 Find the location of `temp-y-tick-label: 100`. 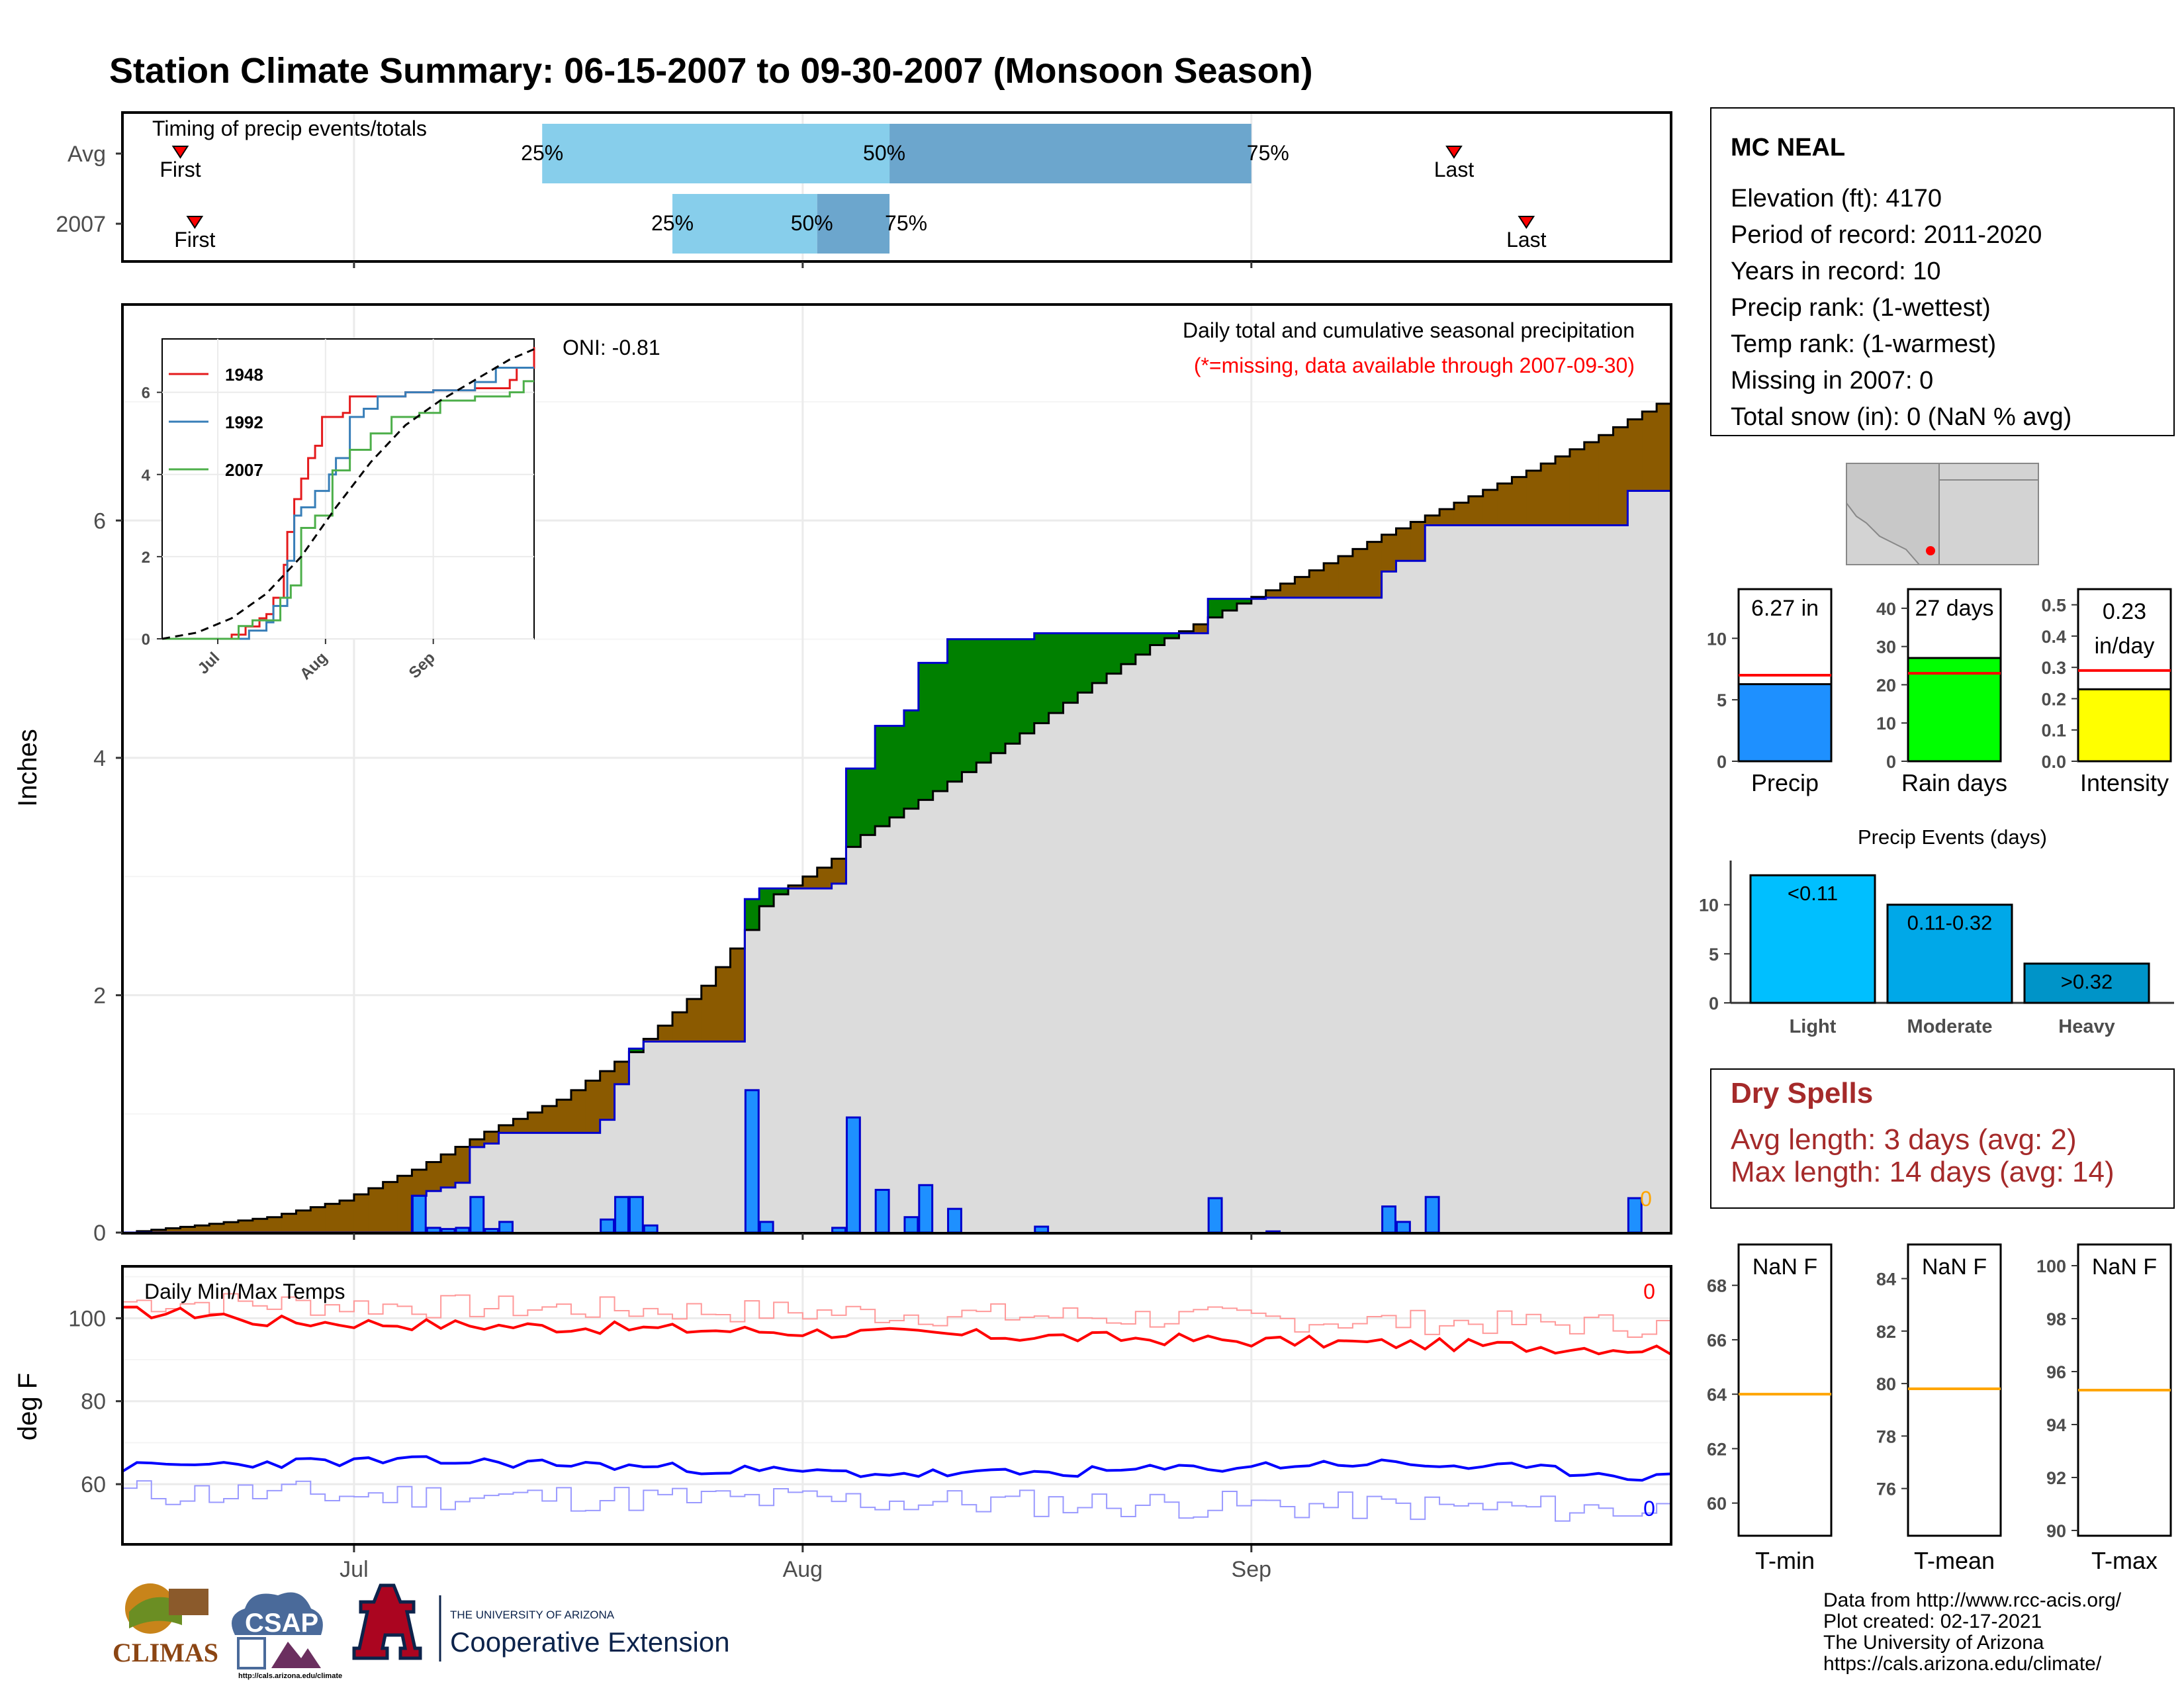

temp-y-tick-label: 100 is located at coordinates (87, 1318).